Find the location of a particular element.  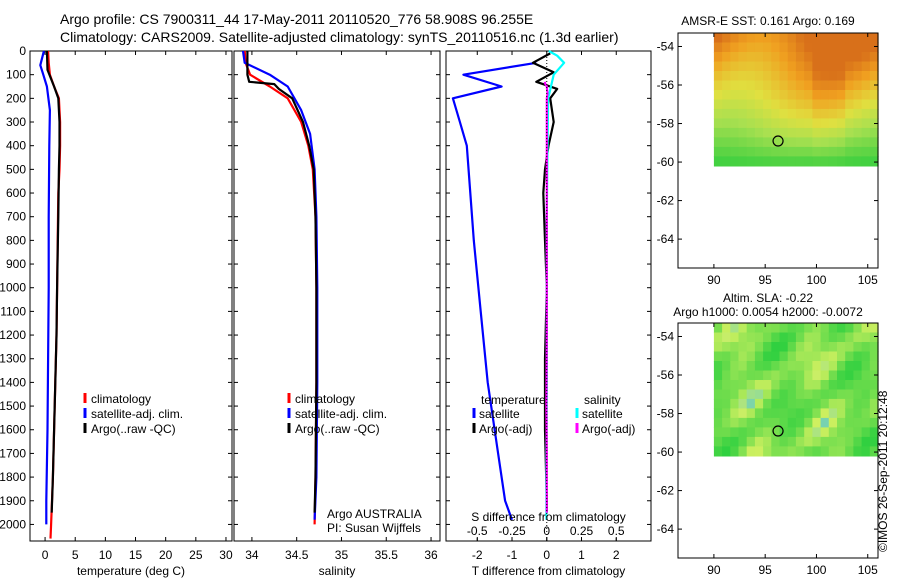

x-tick-label: 90 is located at coordinates (714, 570).